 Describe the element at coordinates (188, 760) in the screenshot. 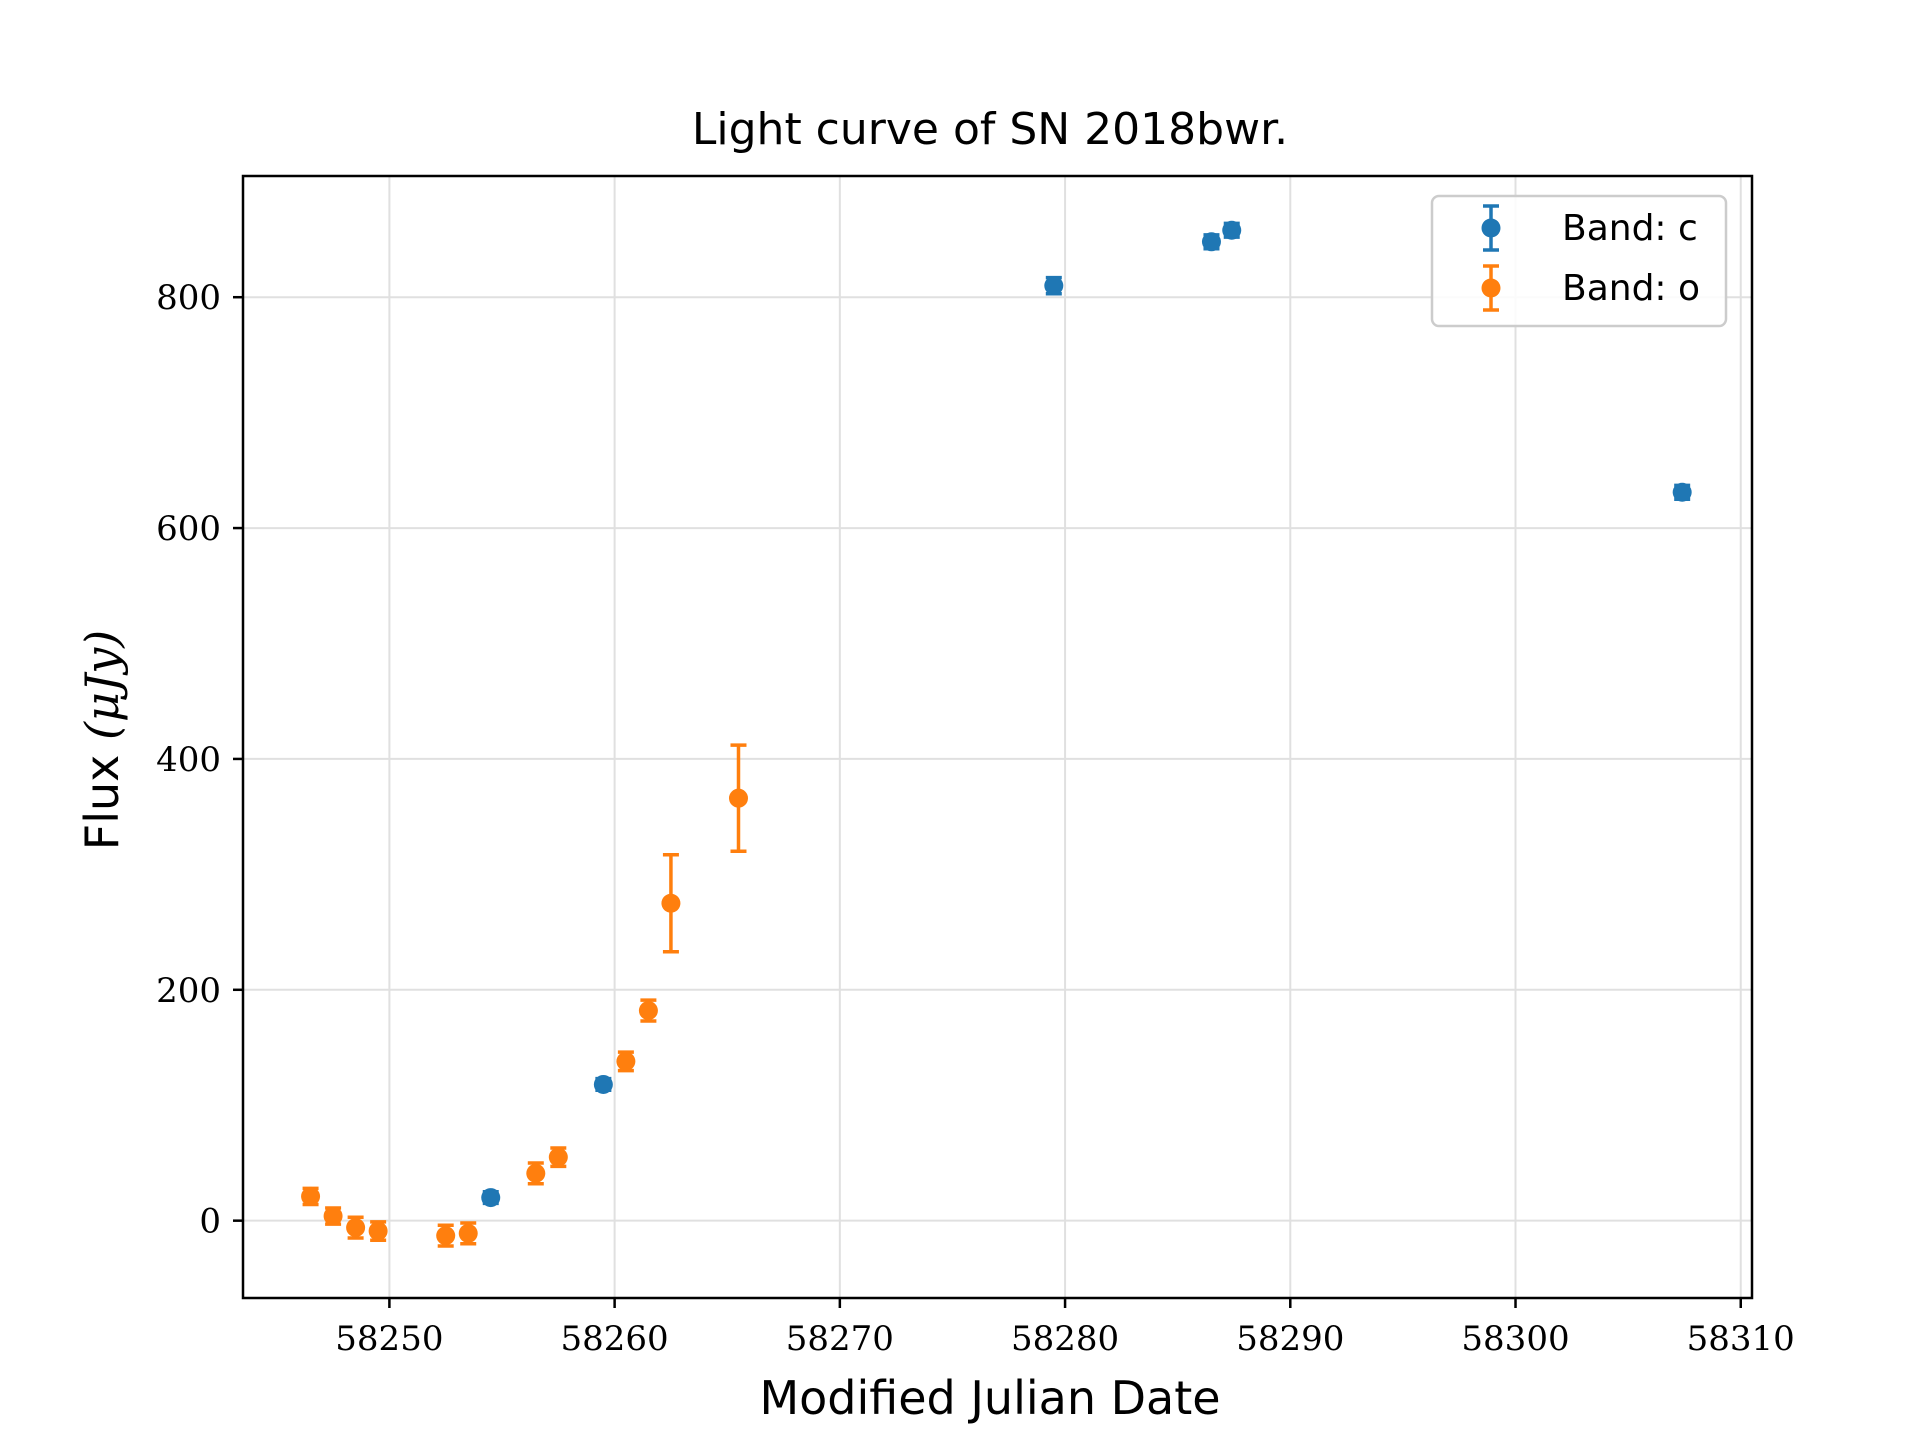

I see `y-tick-label: 400` at that location.